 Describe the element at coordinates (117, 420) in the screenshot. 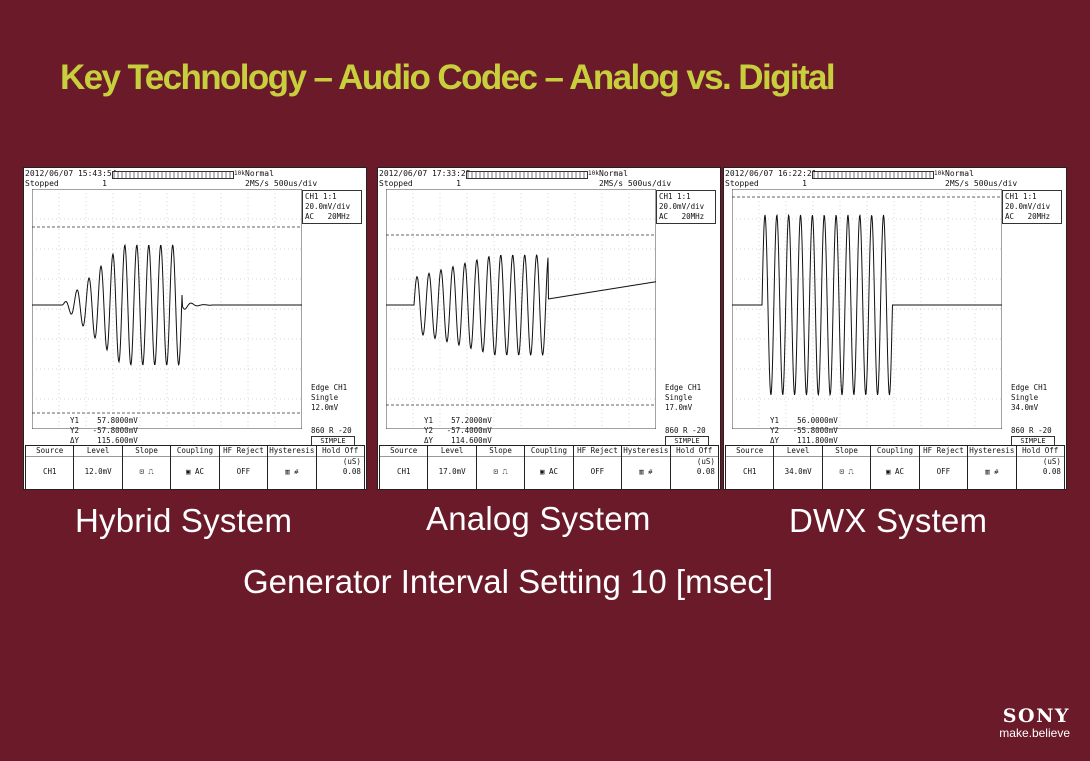

I see `cursor-y1: 57.8000mV` at that location.